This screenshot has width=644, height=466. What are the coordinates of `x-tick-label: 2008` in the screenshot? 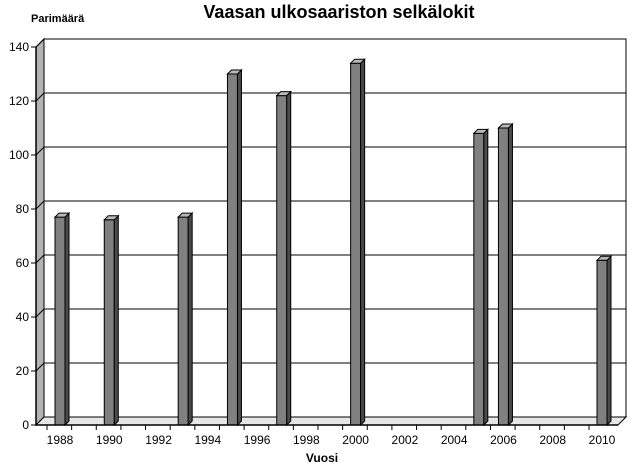 It's located at (552, 440).